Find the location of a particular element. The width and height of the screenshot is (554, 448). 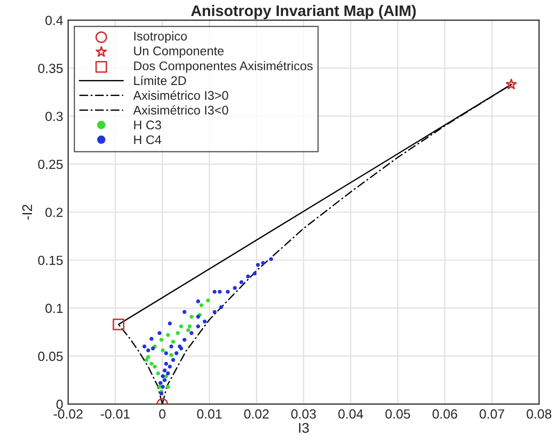

x-tick-label: 0.03 is located at coordinates (303, 414).